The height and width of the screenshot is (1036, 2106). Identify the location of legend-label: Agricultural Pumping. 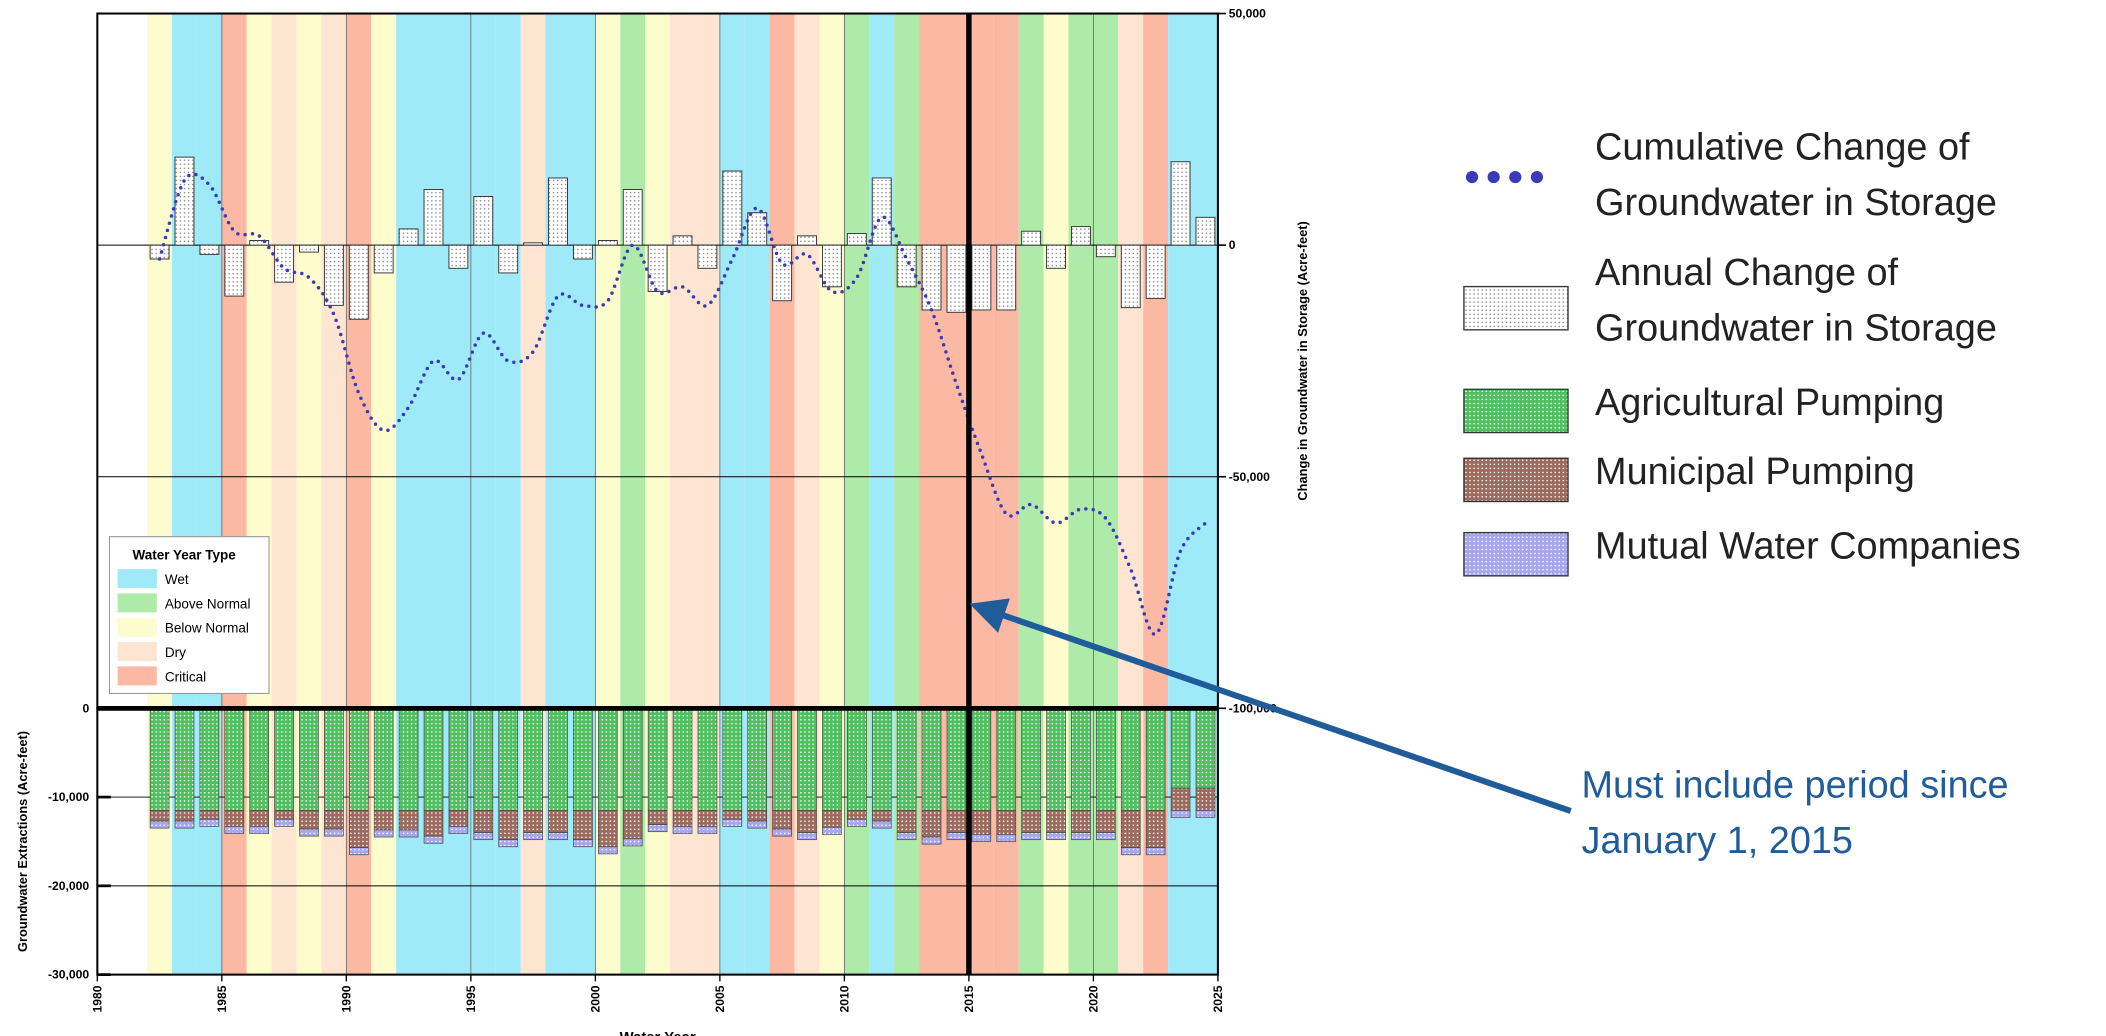
(1770, 402).